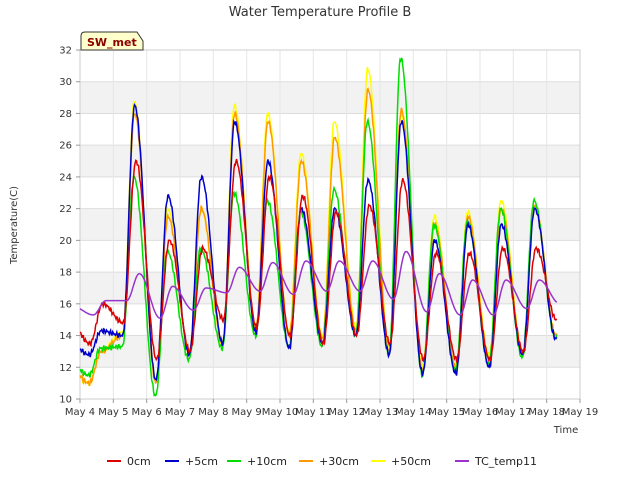 Image resolution: width=640 pixels, height=480 pixels. Describe the element at coordinates (180, 412) in the screenshot. I see `x-tick-label: May 7` at that location.